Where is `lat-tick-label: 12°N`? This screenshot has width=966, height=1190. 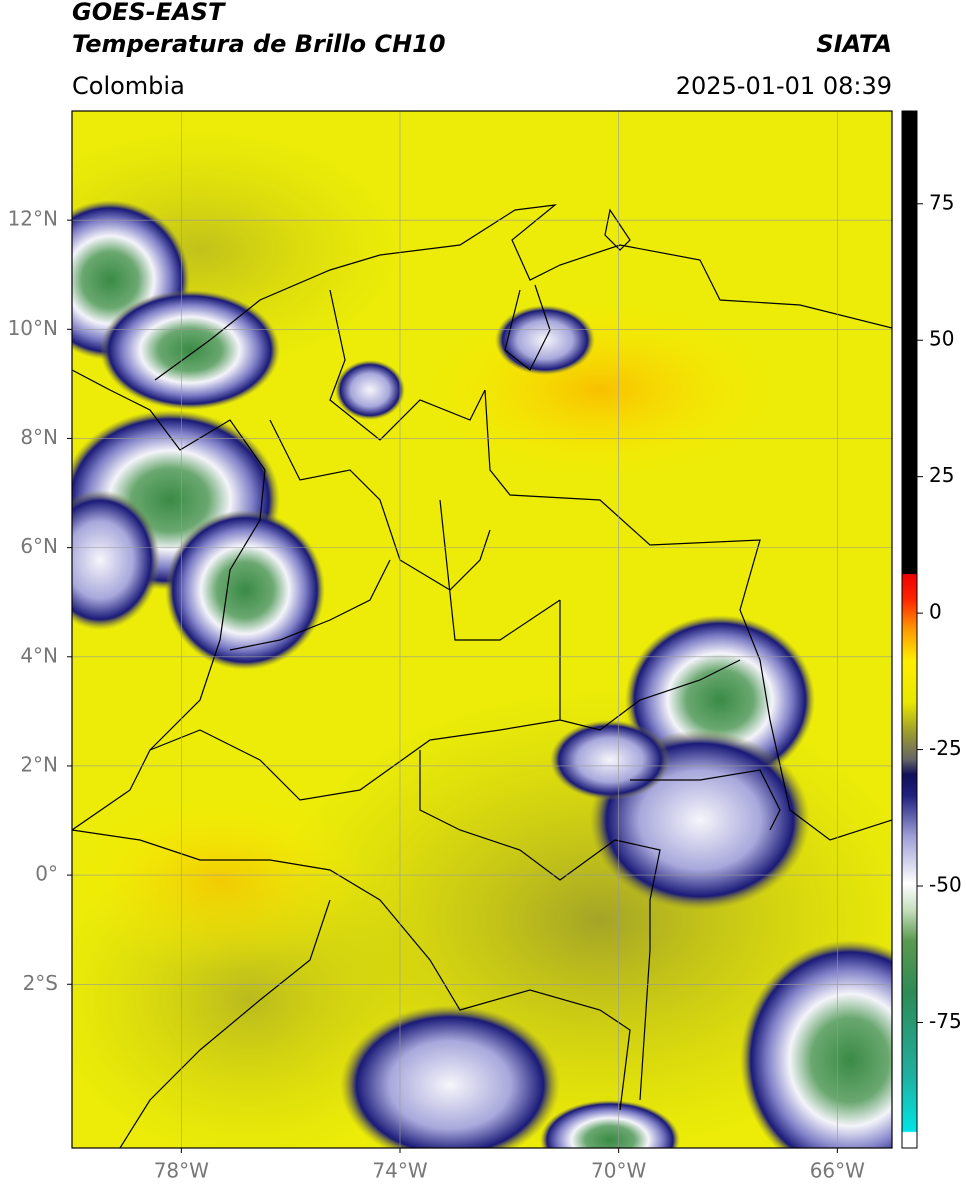
lat-tick-label: 12°N is located at coordinates (33, 219).